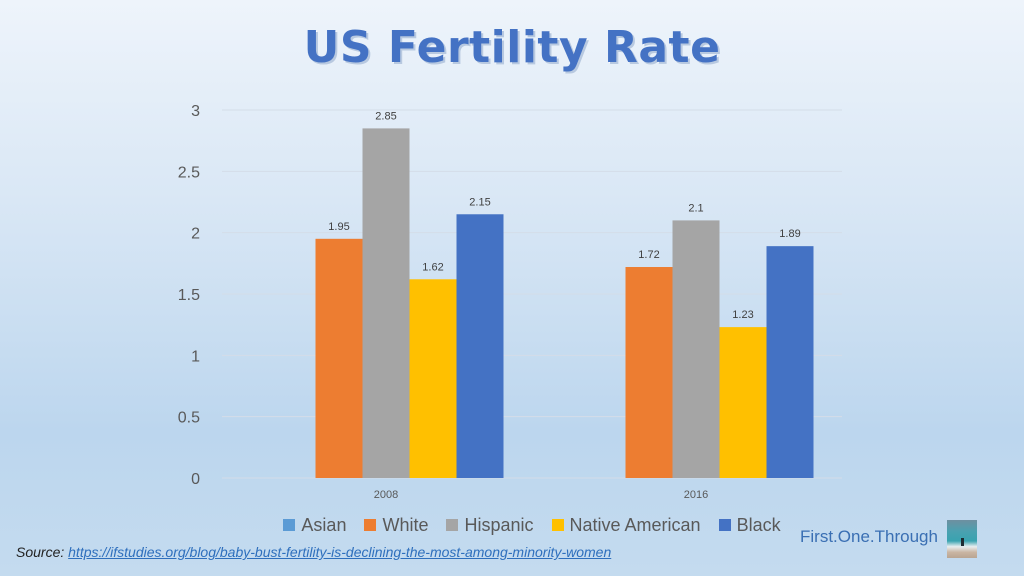 The height and width of the screenshot is (576, 1024). I want to click on legend-item-black: Black, so click(749, 525).